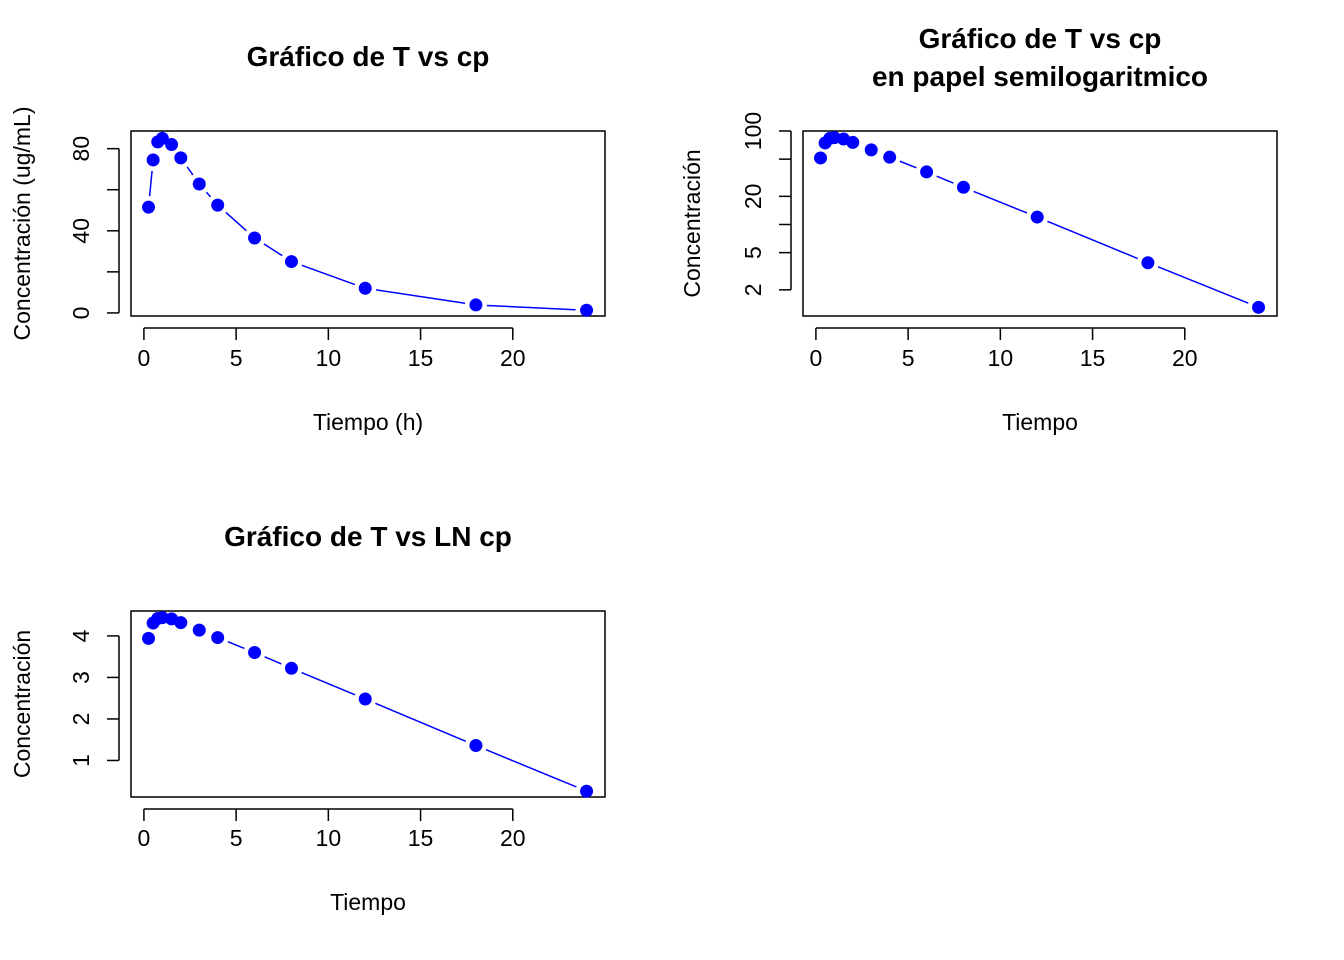 The height and width of the screenshot is (960, 1344). What do you see at coordinates (81, 231) in the screenshot?
I see `y-tick-label: 40` at bounding box center [81, 231].